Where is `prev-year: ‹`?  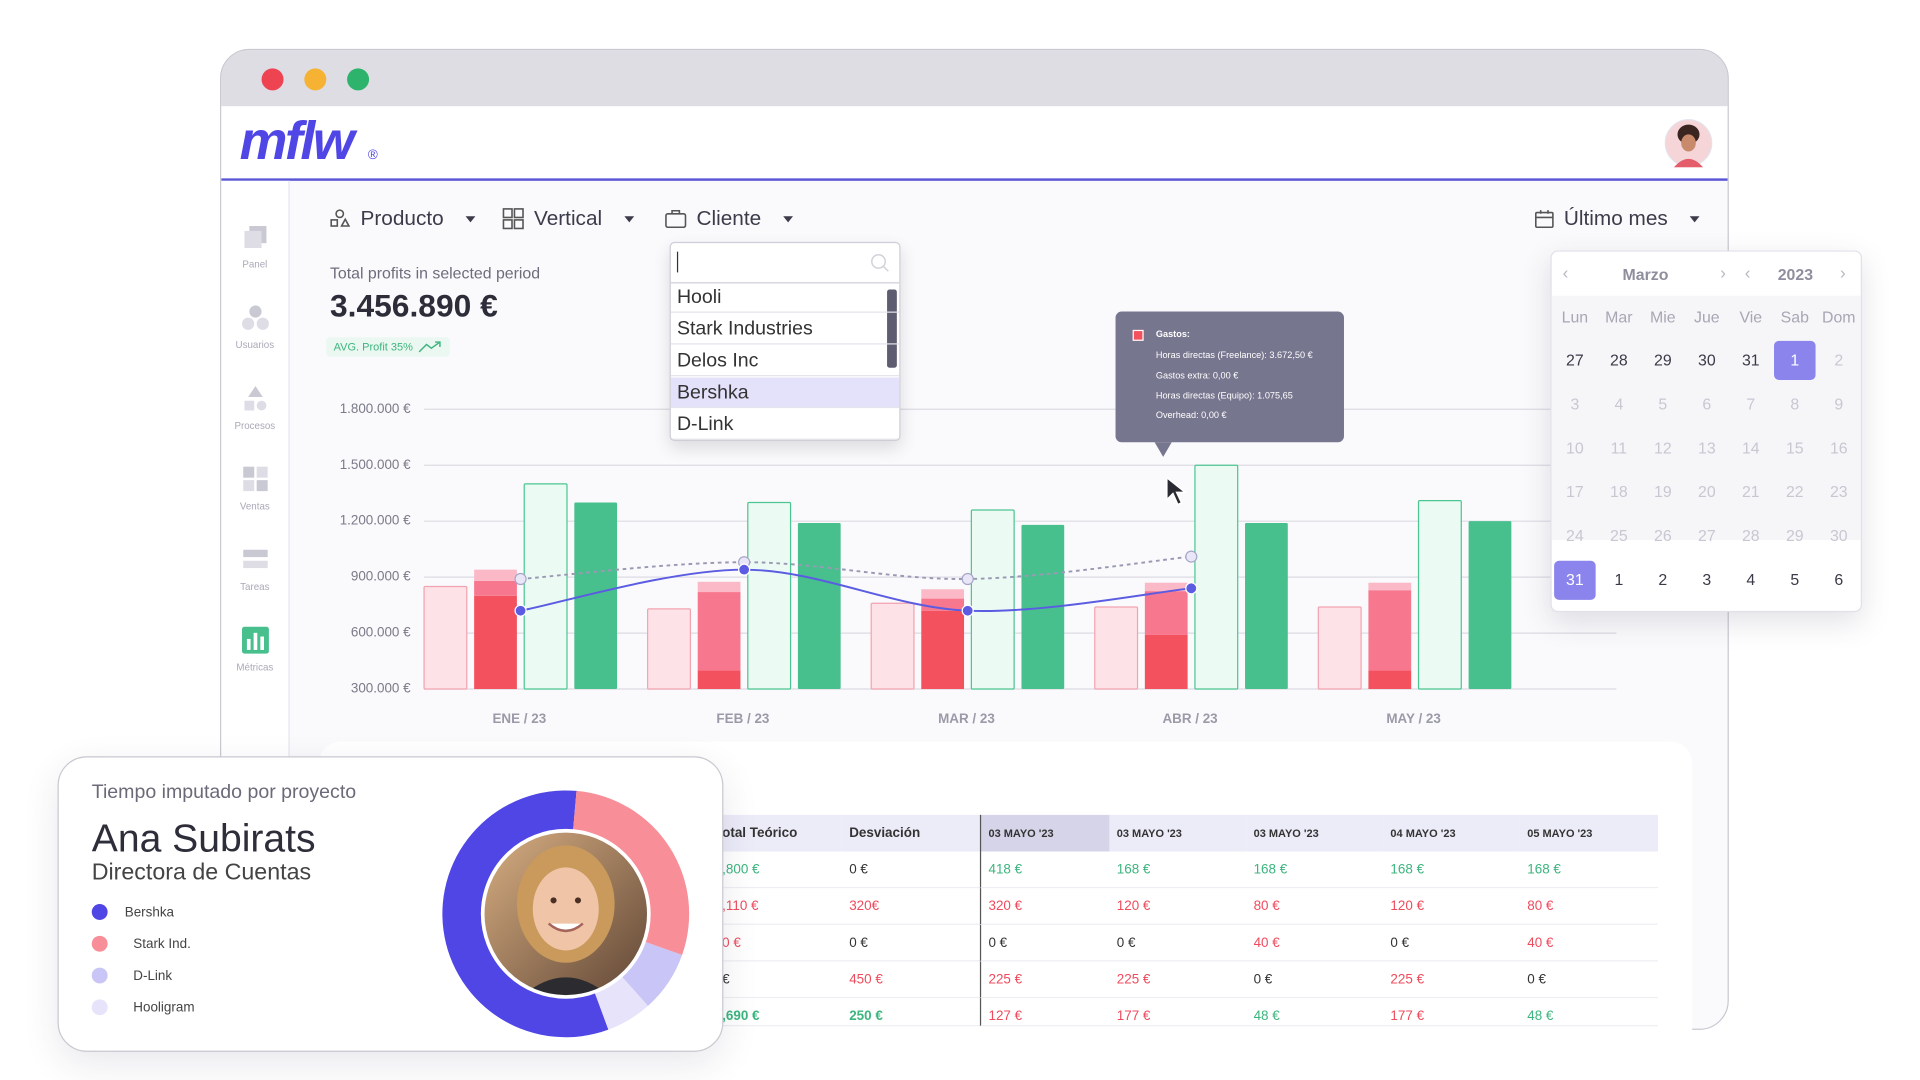 prev-year: ‹ is located at coordinates (1747, 272).